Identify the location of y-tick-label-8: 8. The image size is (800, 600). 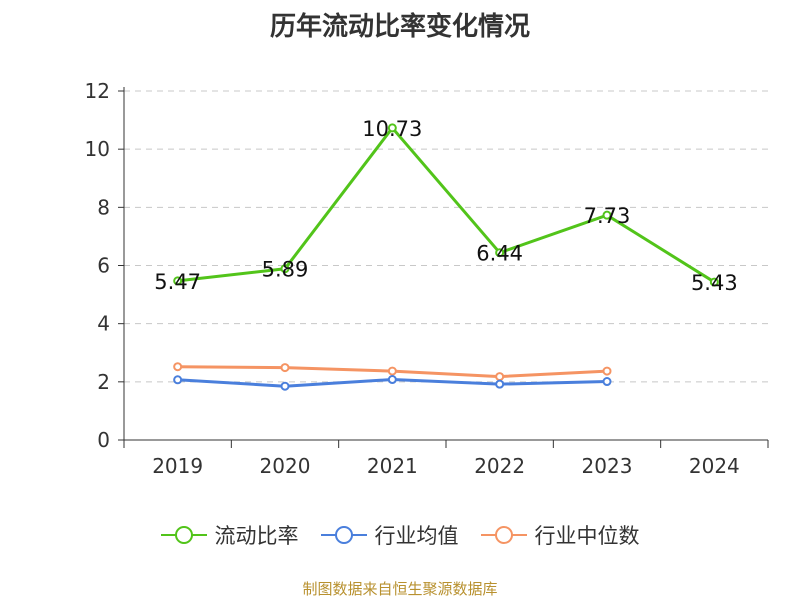
(103, 207).